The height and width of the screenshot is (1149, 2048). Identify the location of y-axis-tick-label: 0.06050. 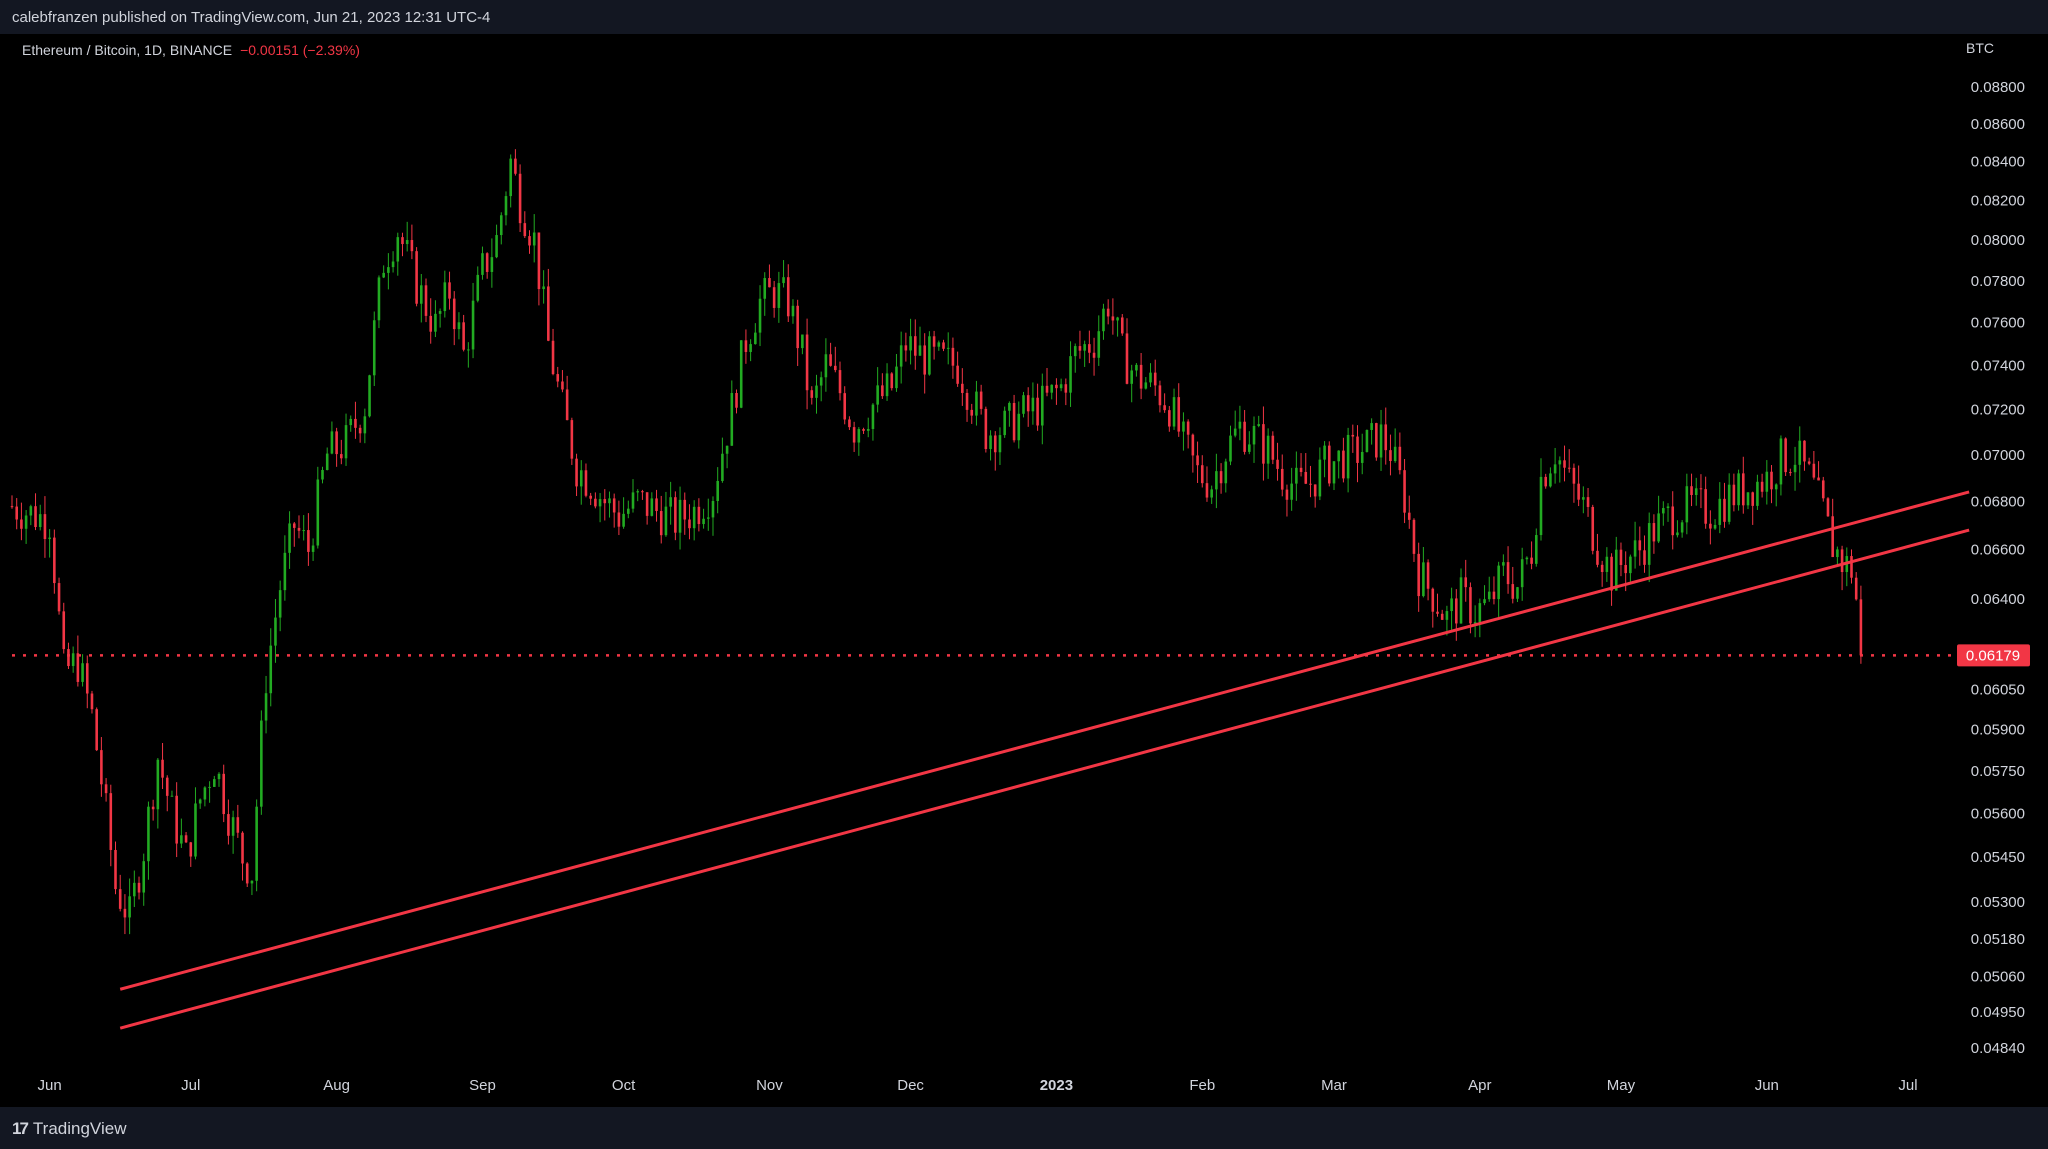
(1998, 689).